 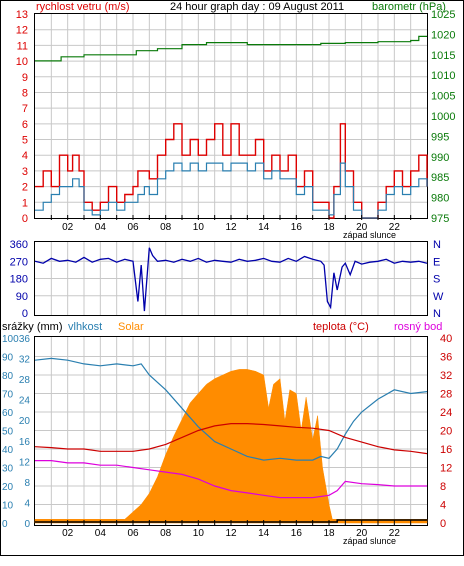 I want to click on rain-tick-label: 30, so click(x=8, y=469).